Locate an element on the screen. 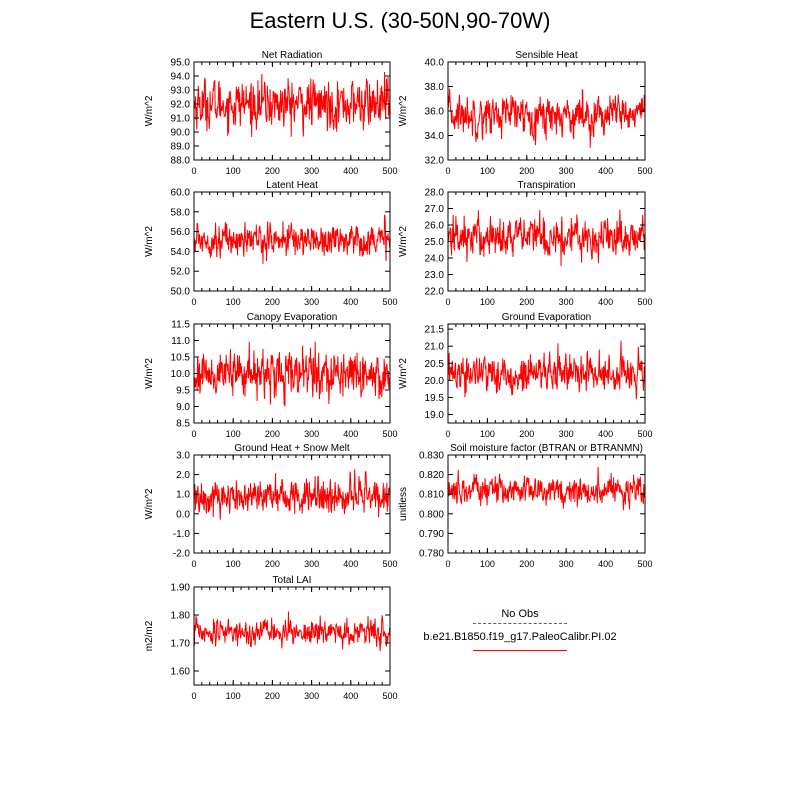 The image size is (800, 800). panel-title: Transpiration is located at coordinates (547, 185).